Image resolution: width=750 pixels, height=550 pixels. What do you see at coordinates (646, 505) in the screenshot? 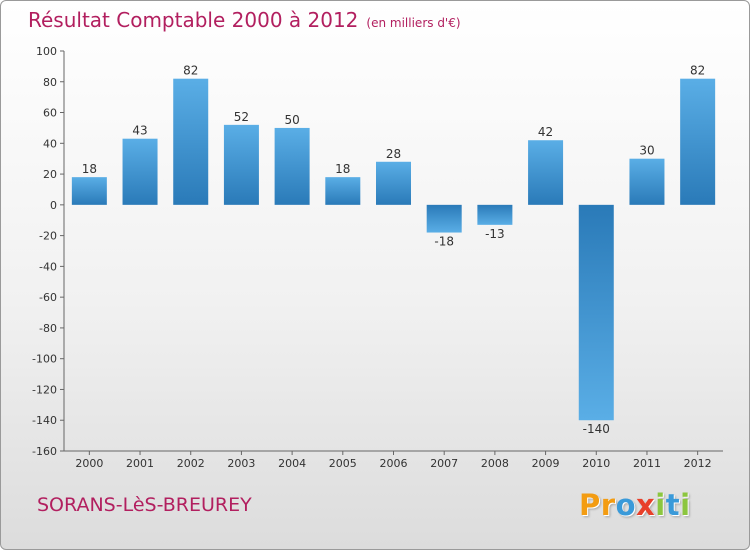
I see `logo-letter: x` at bounding box center [646, 505].